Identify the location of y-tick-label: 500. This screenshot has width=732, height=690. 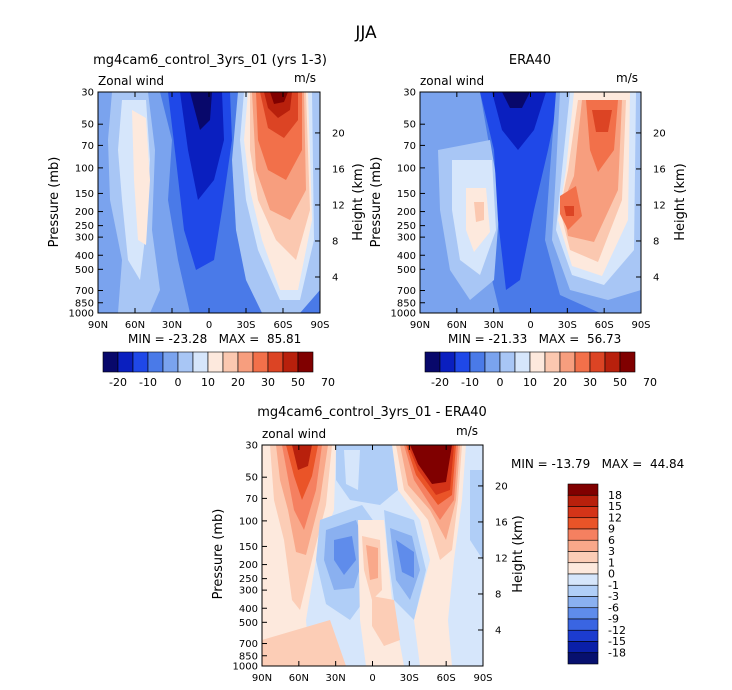
(248, 623).